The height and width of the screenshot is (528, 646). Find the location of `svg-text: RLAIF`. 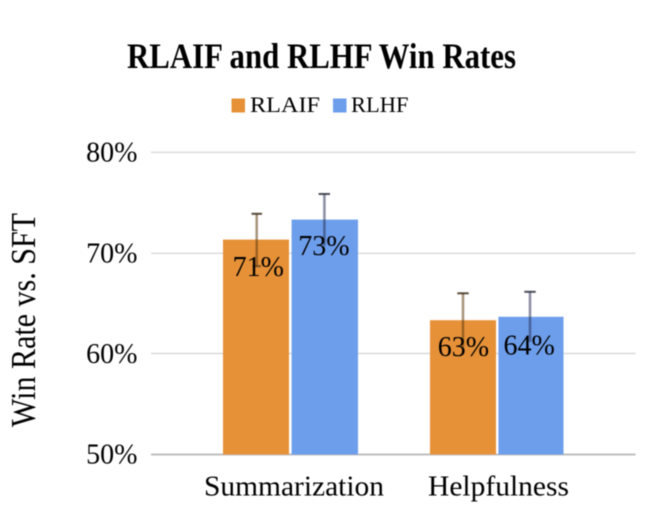

svg-text: RLAIF is located at coordinates (285, 104).